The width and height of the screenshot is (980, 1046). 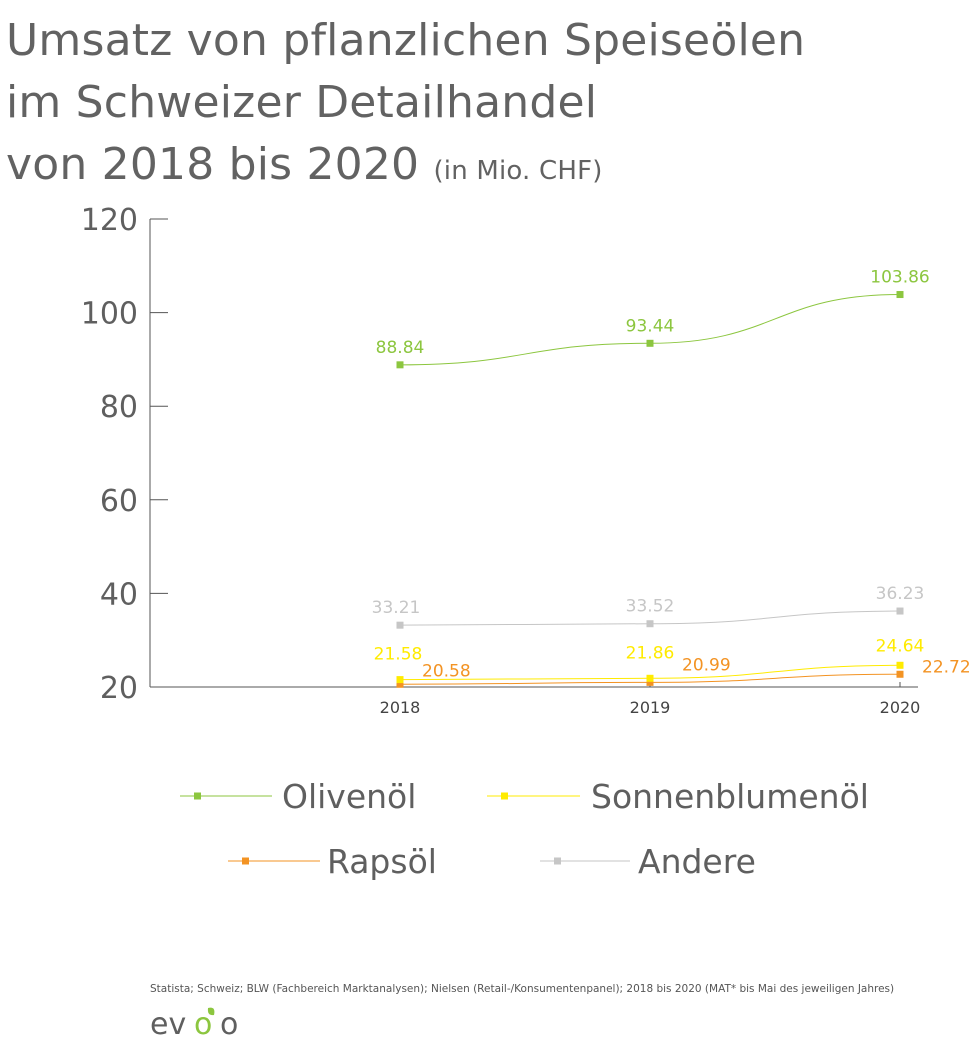 What do you see at coordinates (946, 667) in the screenshot?
I see `data-label: 22.72` at bounding box center [946, 667].